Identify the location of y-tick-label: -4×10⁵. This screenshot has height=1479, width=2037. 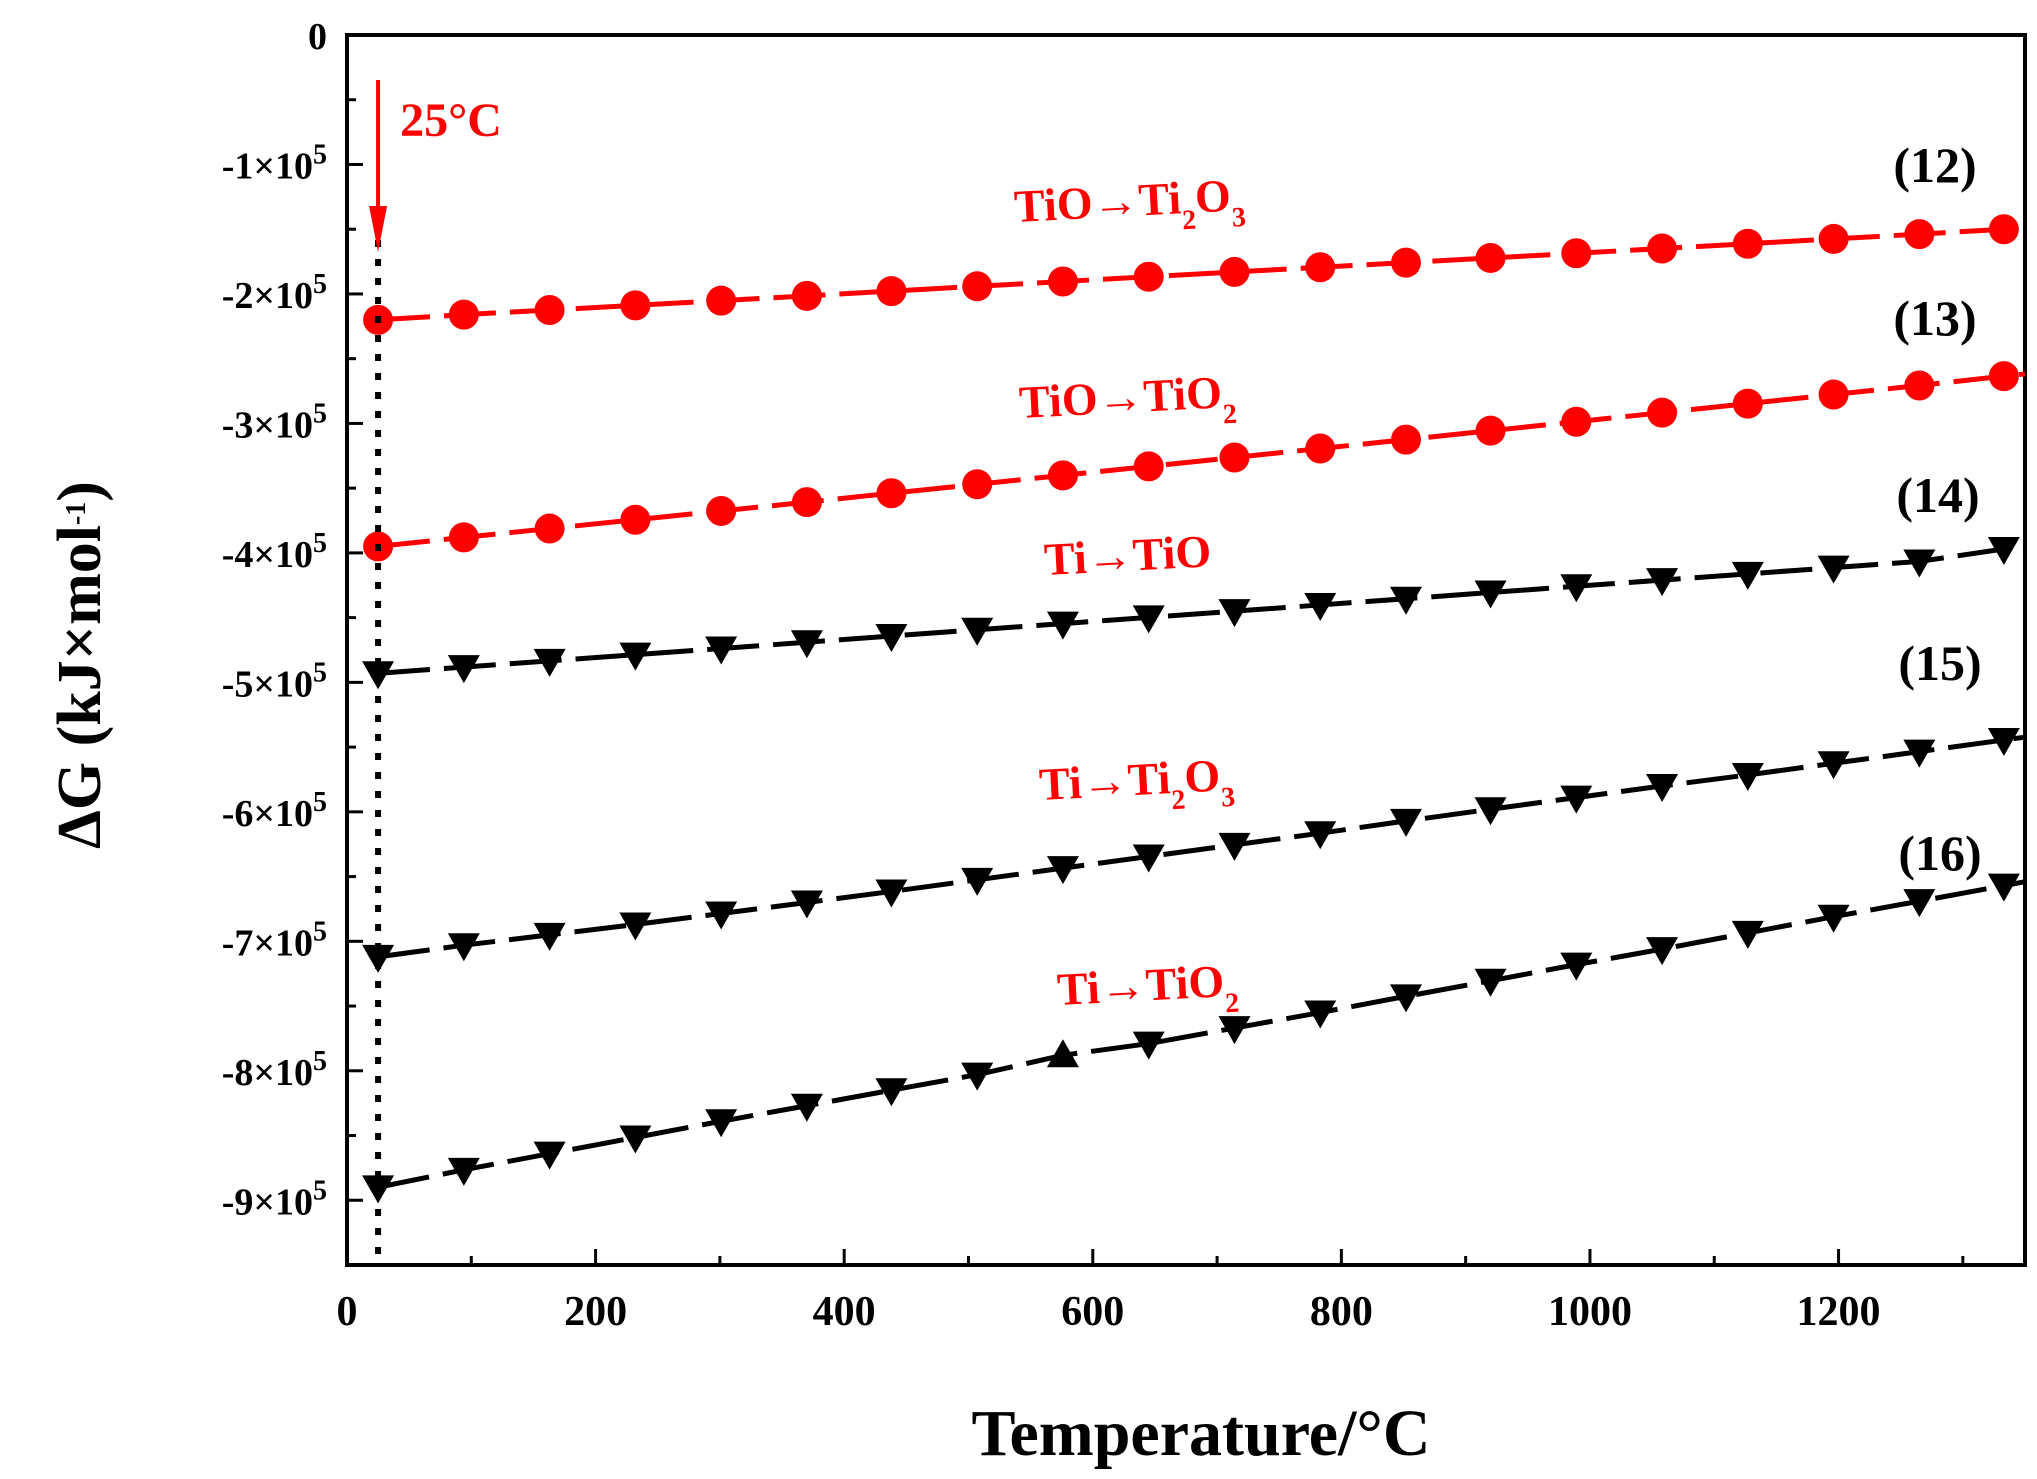
(274, 551).